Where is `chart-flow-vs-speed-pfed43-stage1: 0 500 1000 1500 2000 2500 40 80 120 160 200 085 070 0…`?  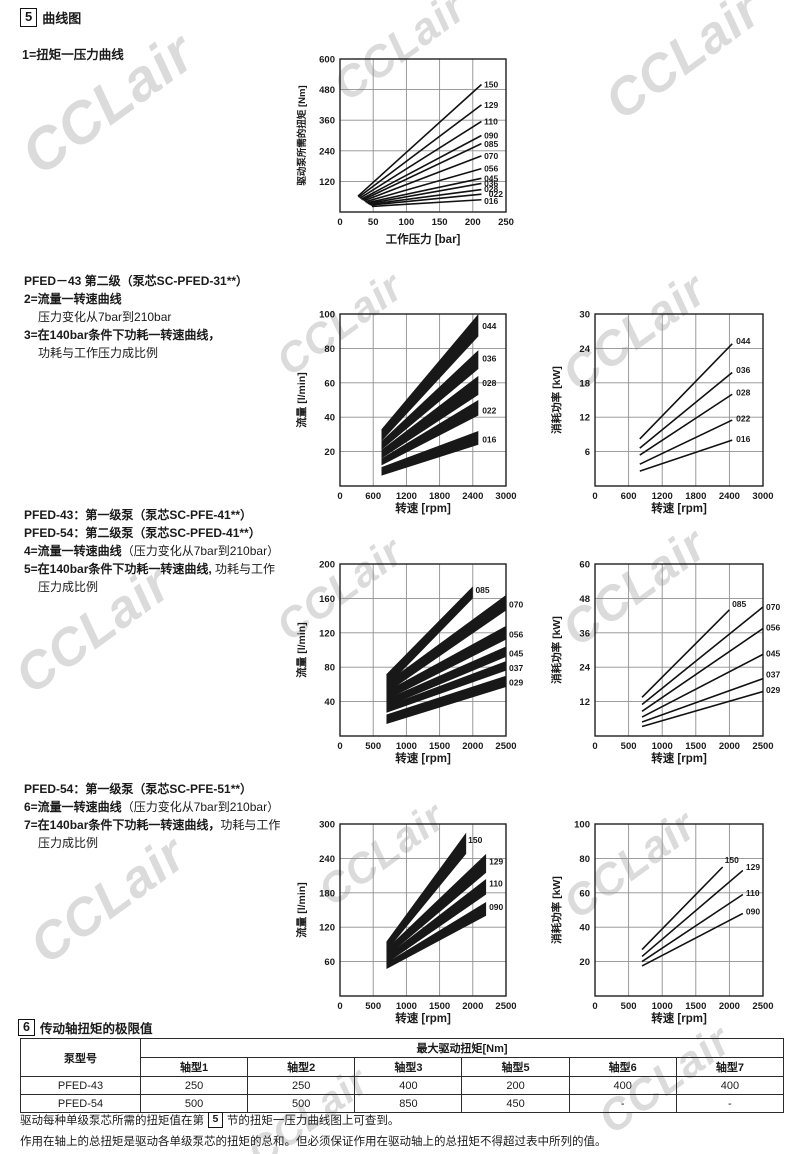 chart-flow-vs-speed-pfed43-stage1: 0 500 1000 1500 2000 2500 40 80 120 160 200 085 070 0… is located at coordinates (413, 659).